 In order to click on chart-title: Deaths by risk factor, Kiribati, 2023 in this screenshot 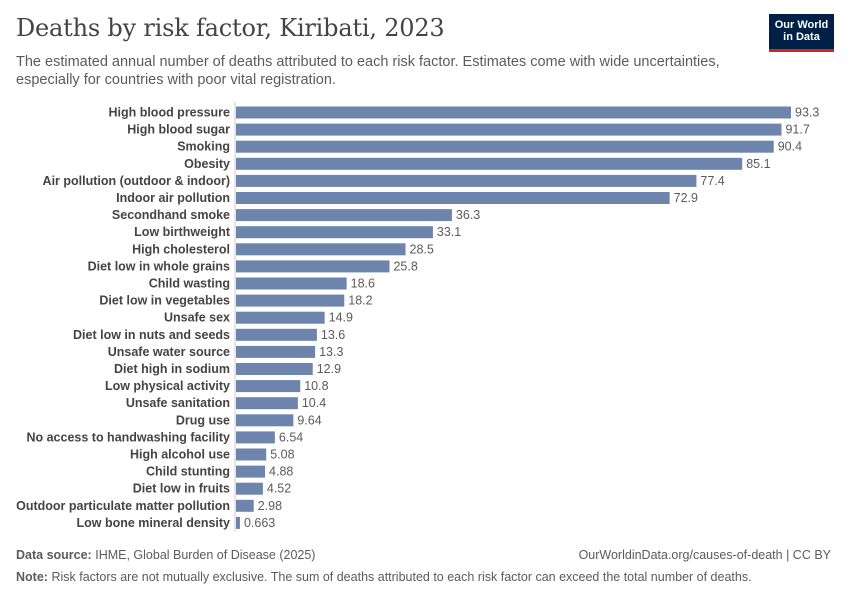, I will do `click(230, 28)`.